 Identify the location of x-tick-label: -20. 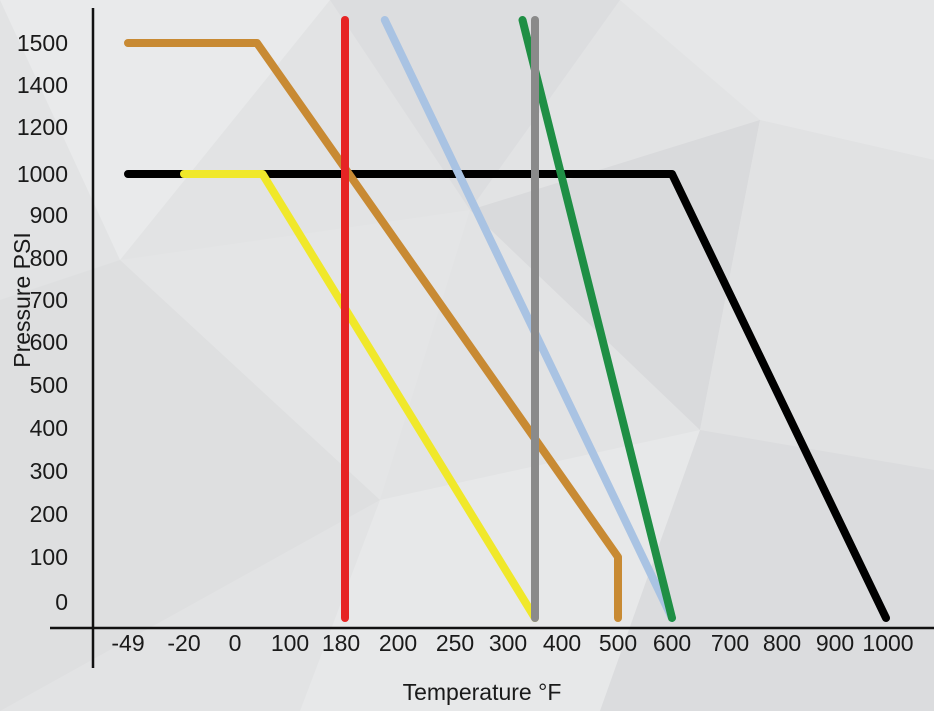
(183, 643).